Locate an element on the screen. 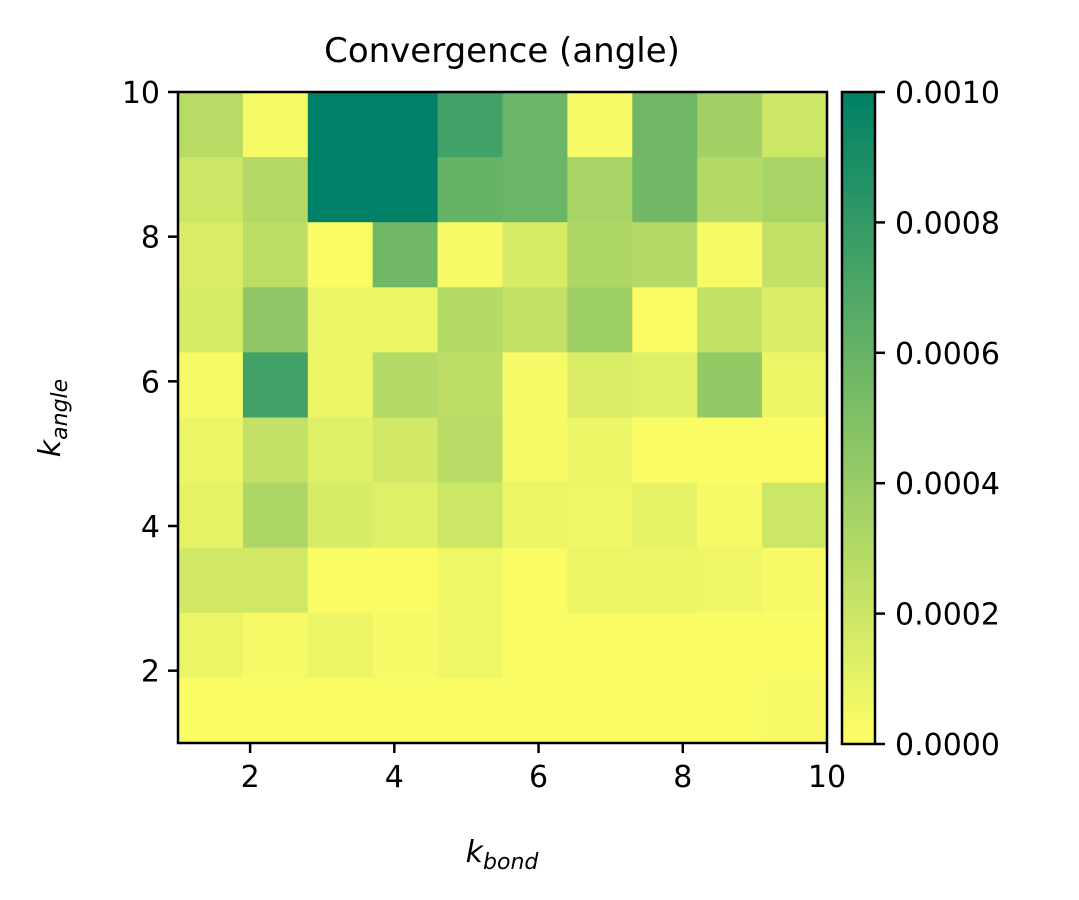 This screenshot has height=900, width=1079. colorbar-ticks: 0.0000 0.0002 0.0004 0.0006 0.0008 0.0010 is located at coordinates (937, 419).